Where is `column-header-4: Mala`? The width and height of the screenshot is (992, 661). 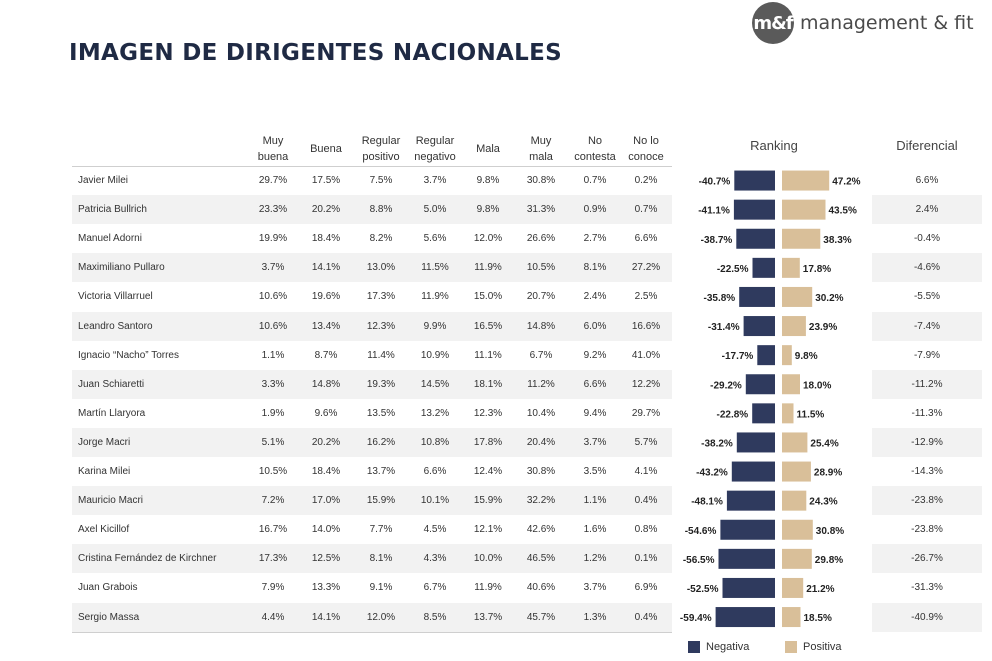 column-header-4: Mala is located at coordinates (488, 149).